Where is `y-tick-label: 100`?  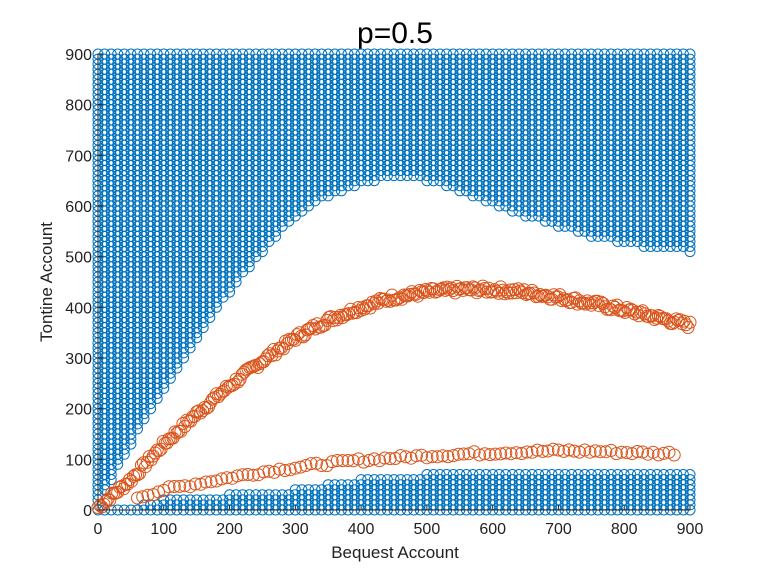
y-tick-label: 100 is located at coordinates (78, 460).